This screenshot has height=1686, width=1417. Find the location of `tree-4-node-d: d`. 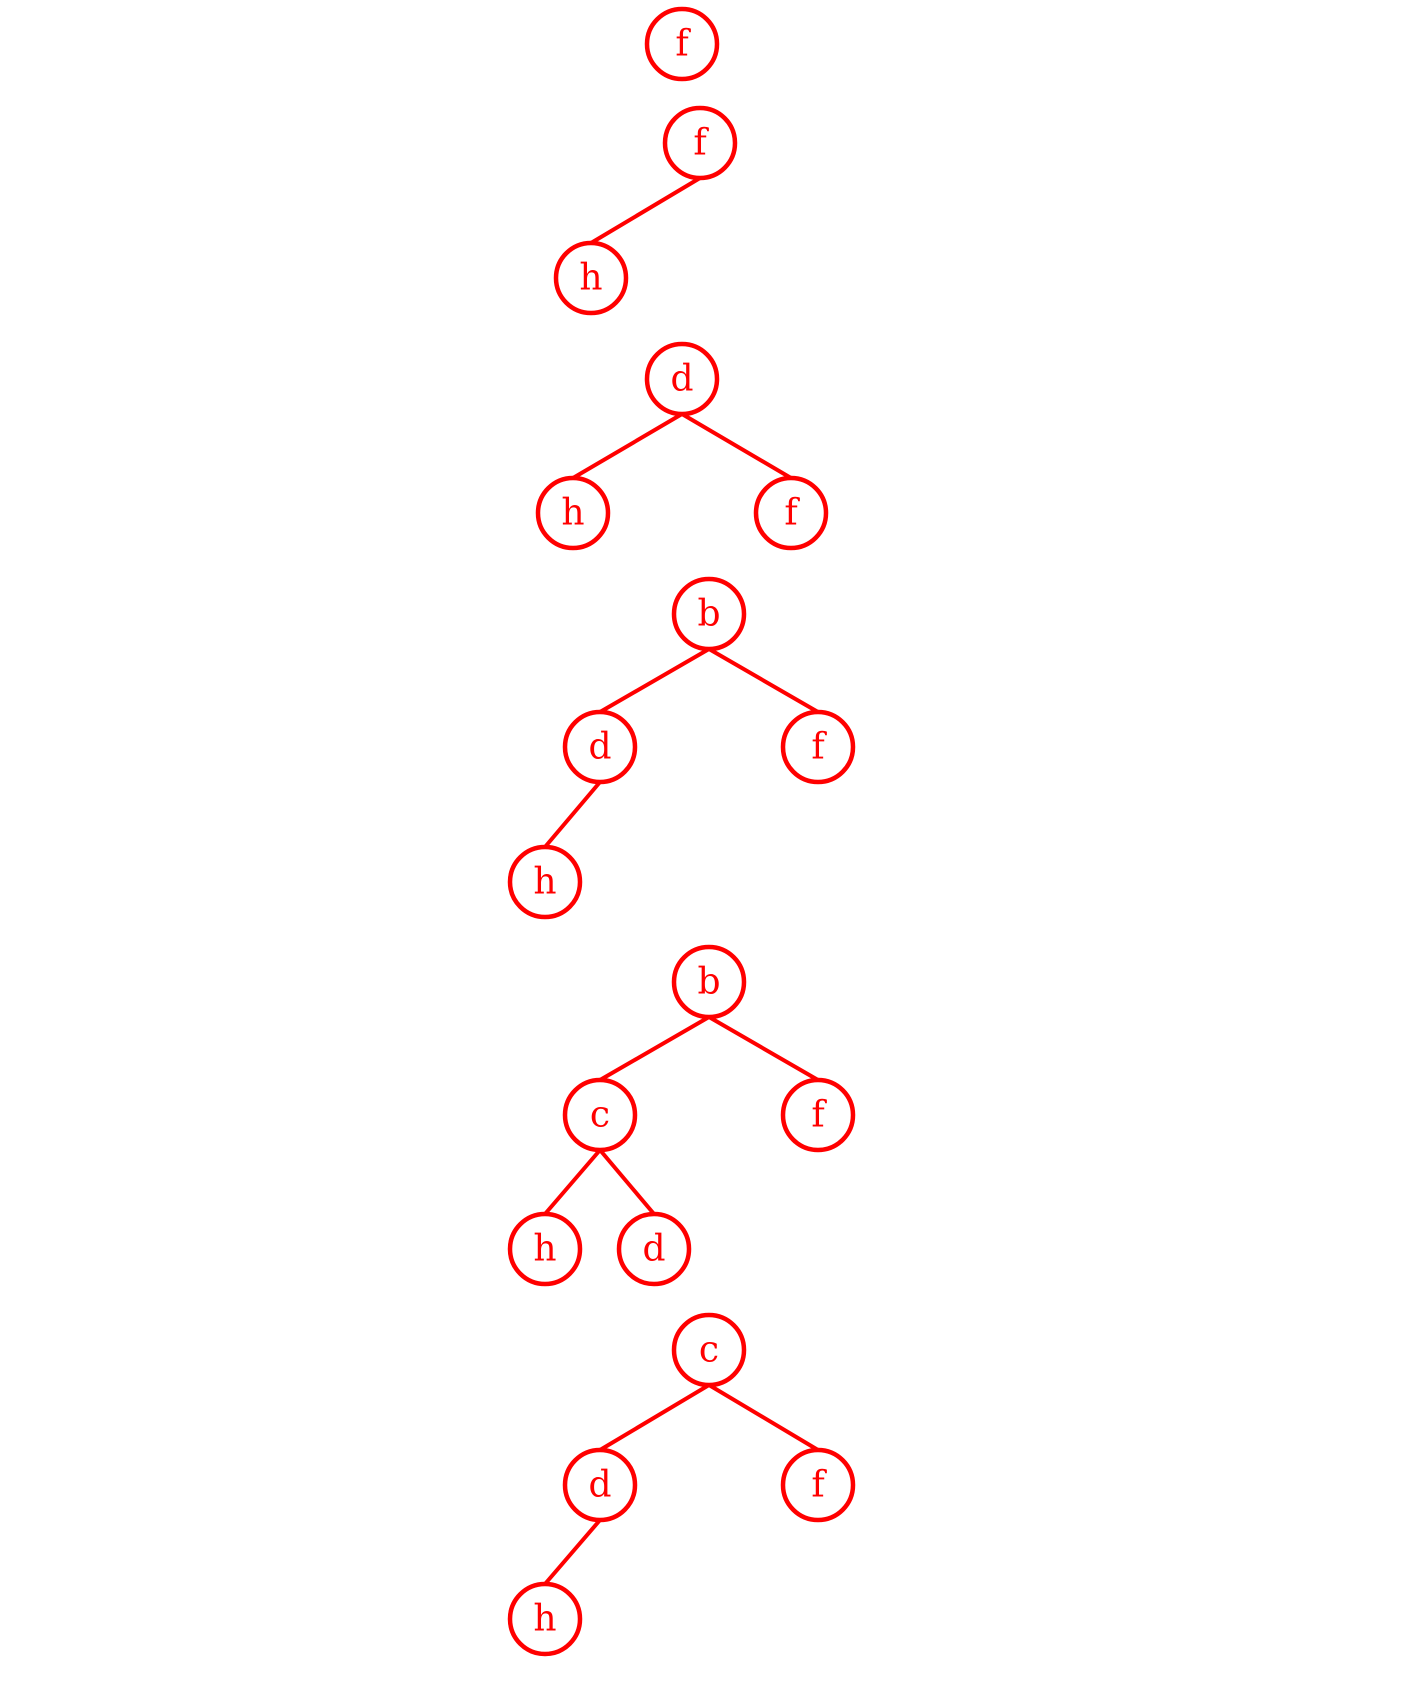

tree-4-node-d: d is located at coordinates (600, 747).